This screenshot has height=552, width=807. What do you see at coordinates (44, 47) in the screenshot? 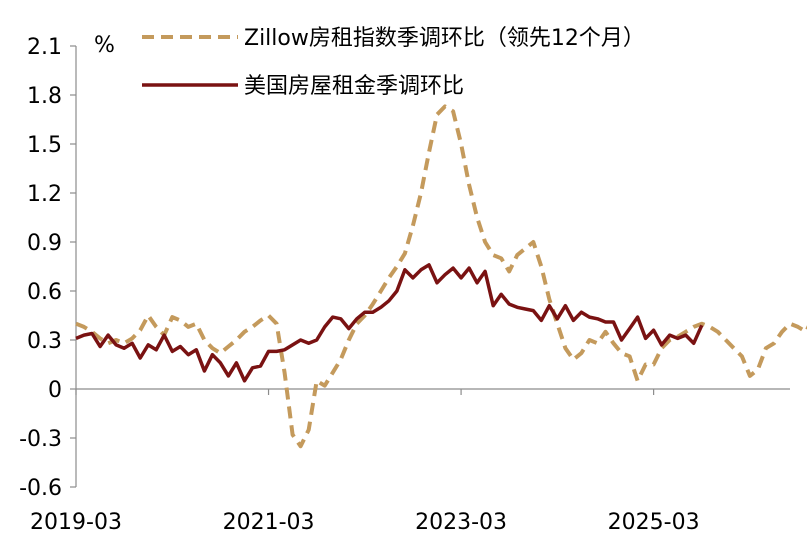
I see `y-tick-label: 2.1` at bounding box center [44, 47].